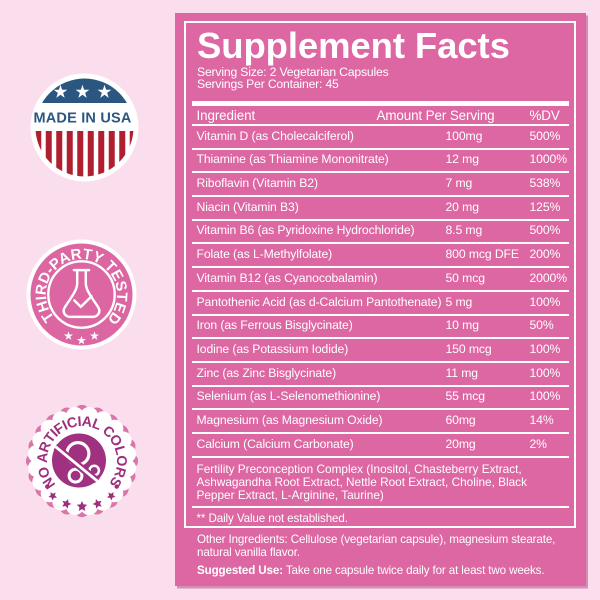  What do you see at coordinates (82, 119) in the screenshot?
I see `svg-text: MADE IN USA` at bounding box center [82, 119].